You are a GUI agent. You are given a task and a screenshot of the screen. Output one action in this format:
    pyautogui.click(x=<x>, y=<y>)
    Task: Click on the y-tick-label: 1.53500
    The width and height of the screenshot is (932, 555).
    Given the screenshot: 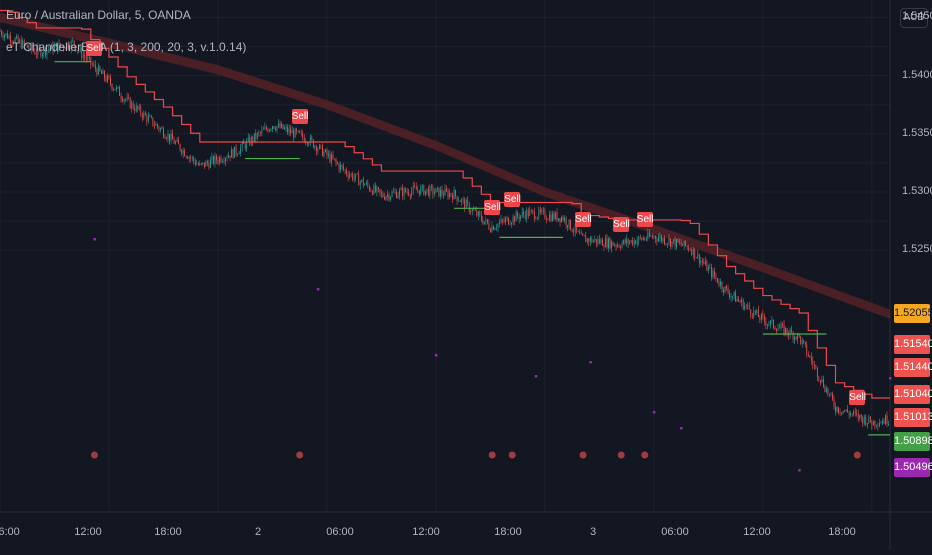 What is the action you would take?
    pyautogui.click(x=917, y=133)
    